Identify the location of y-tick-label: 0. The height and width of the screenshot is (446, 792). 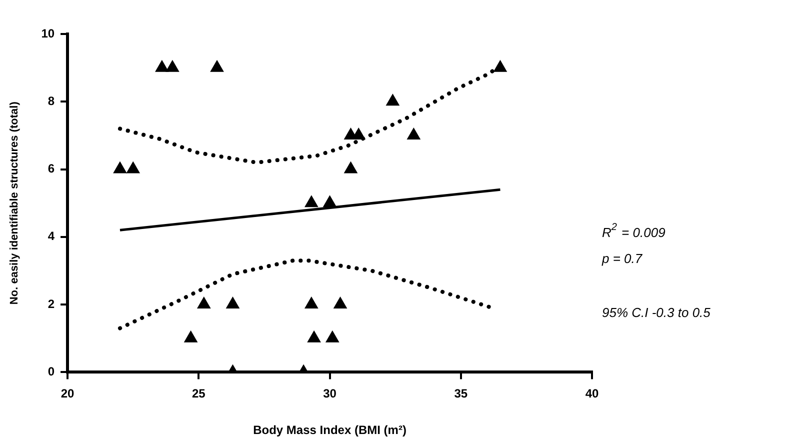
(51, 371).